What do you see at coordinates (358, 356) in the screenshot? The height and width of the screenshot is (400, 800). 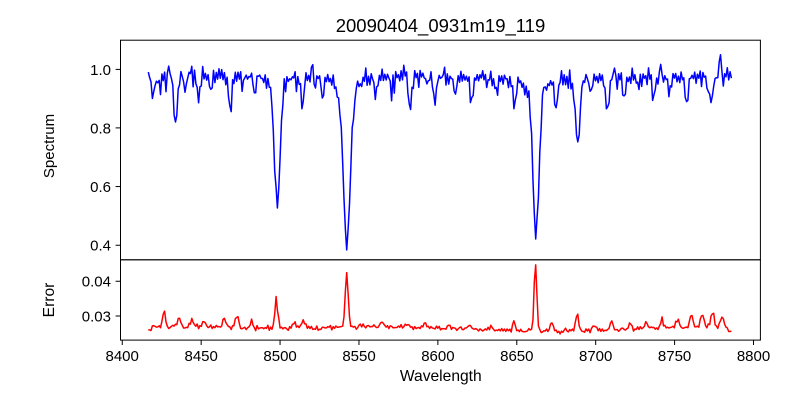 I see `svg-text: 8550` at bounding box center [358, 356].